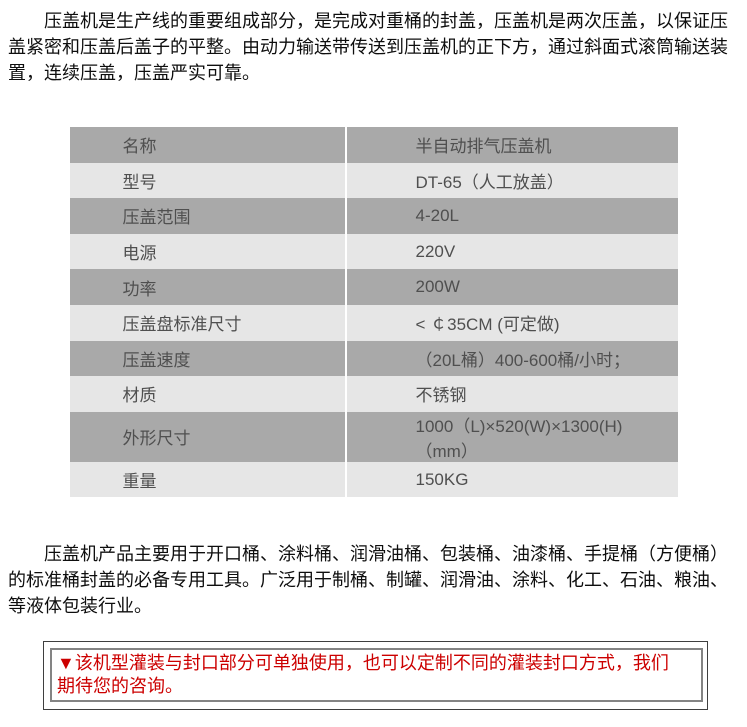 Image resolution: width=747 pixels, height=727 pixels. I want to click on spec-label: 外形尺寸, so click(208, 436).